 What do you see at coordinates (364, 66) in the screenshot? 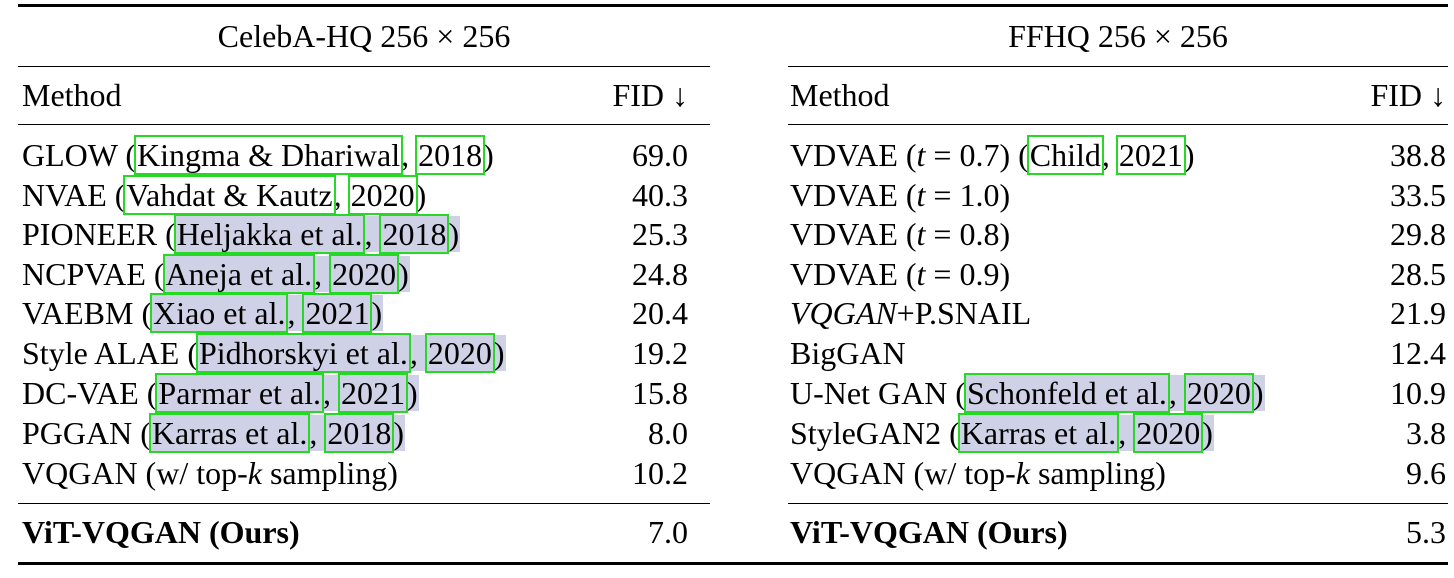
I see `left-header-rule` at bounding box center [364, 66].